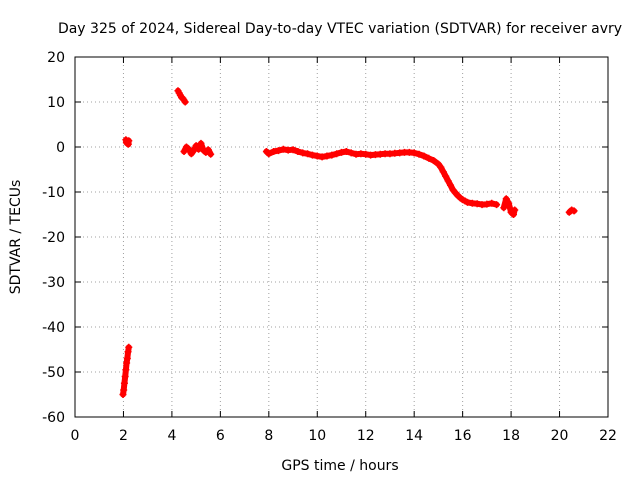 Image resolution: width=640 pixels, height=480 pixels. What do you see at coordinates (220, 436) in the screenshot?
I see `x-tick-label: 6` at bounding box center [220, 436].